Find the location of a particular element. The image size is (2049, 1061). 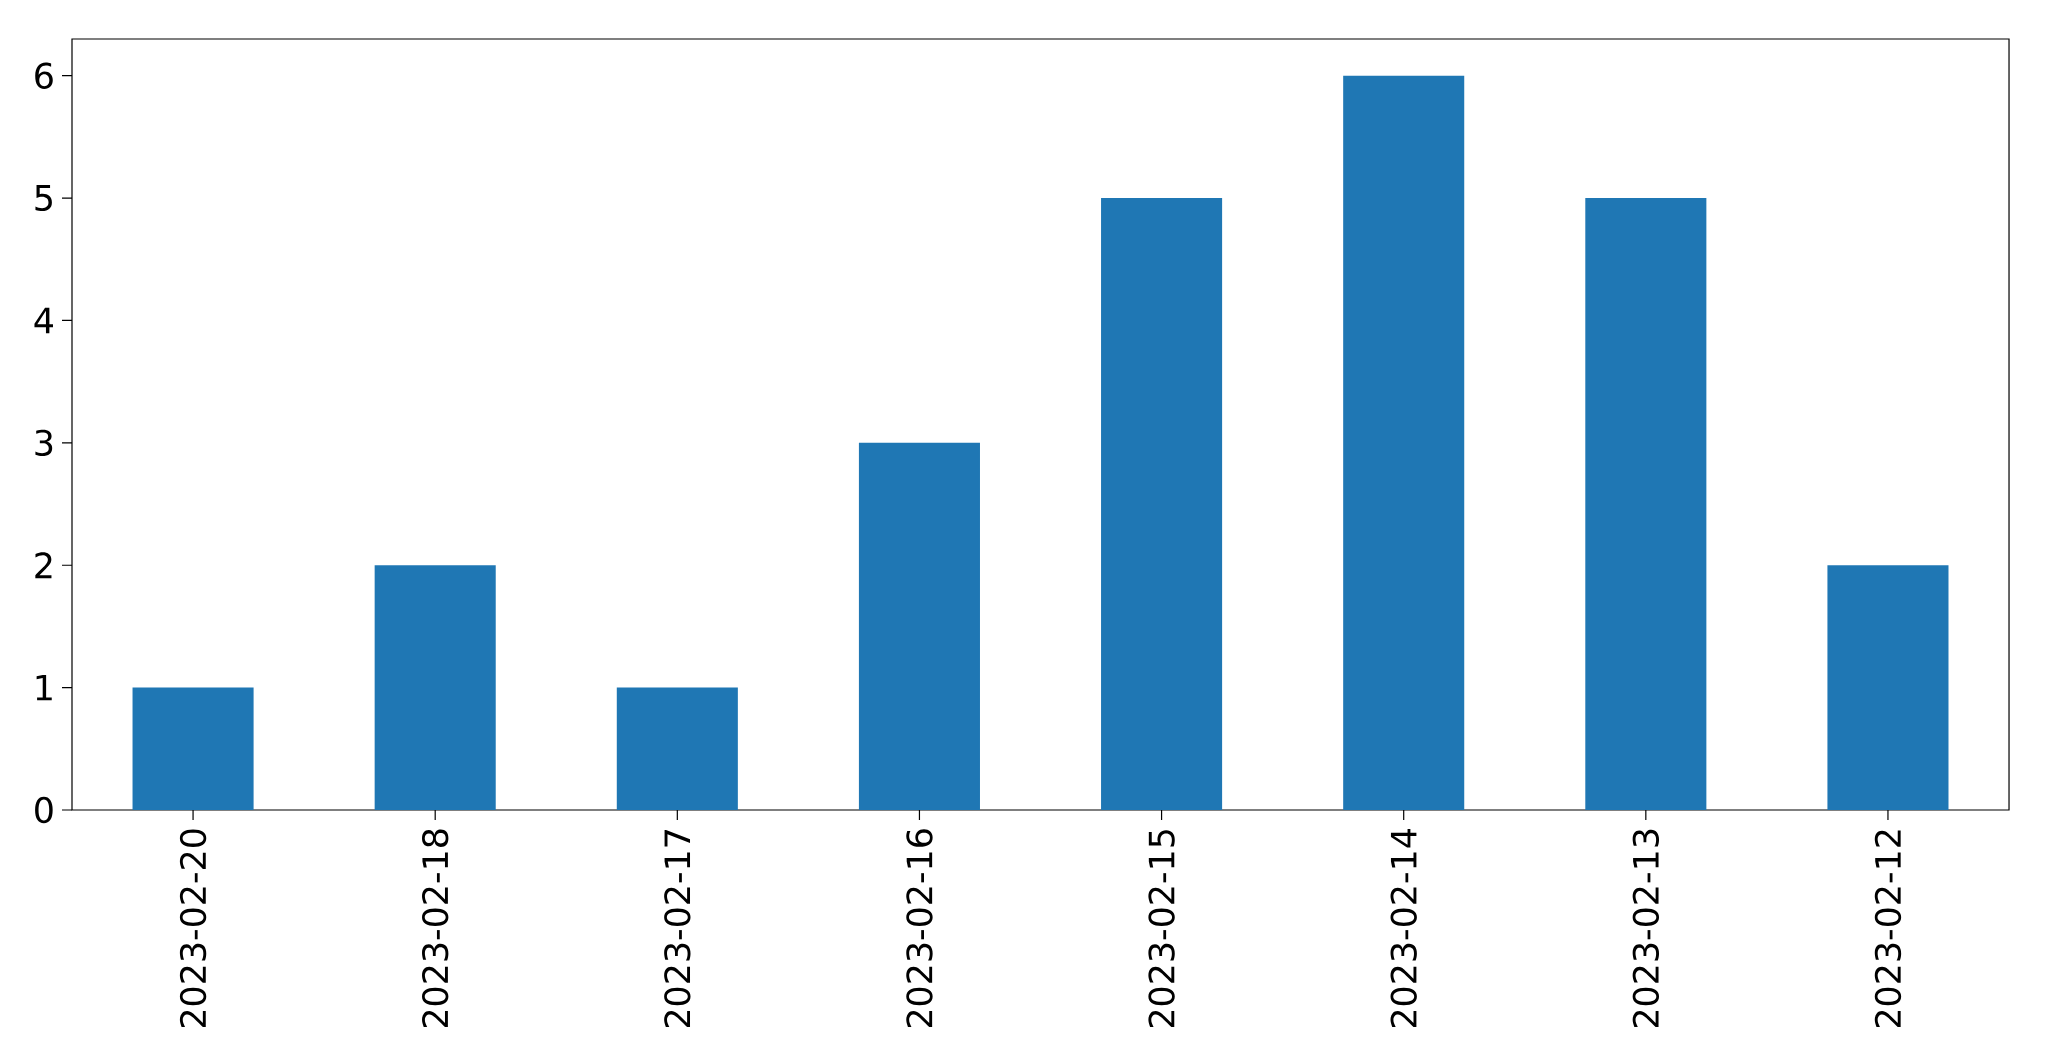

y-tick-label: 1 is located at coordinates (44, 687).